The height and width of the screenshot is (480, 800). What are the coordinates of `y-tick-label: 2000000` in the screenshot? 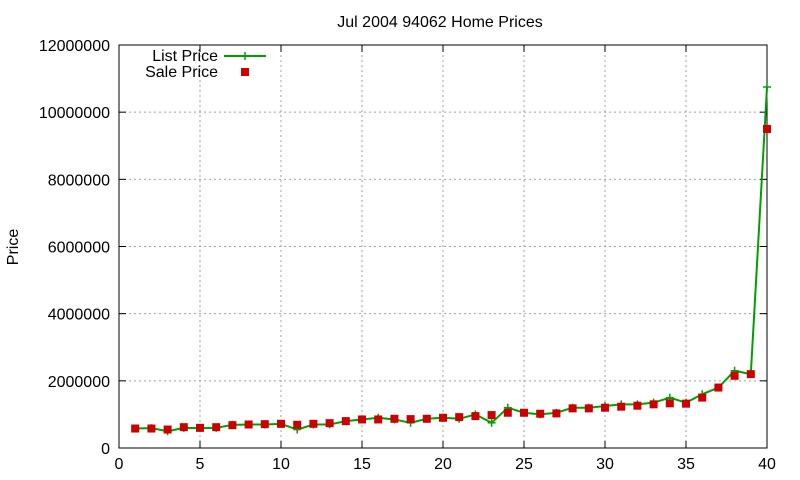 It's located at (79, 382).